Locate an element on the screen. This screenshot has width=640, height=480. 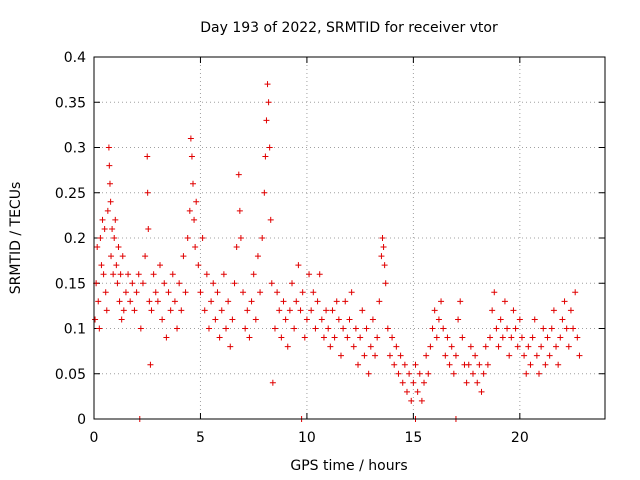
x-tick-label: 20 is located at coordinates (520, 438).